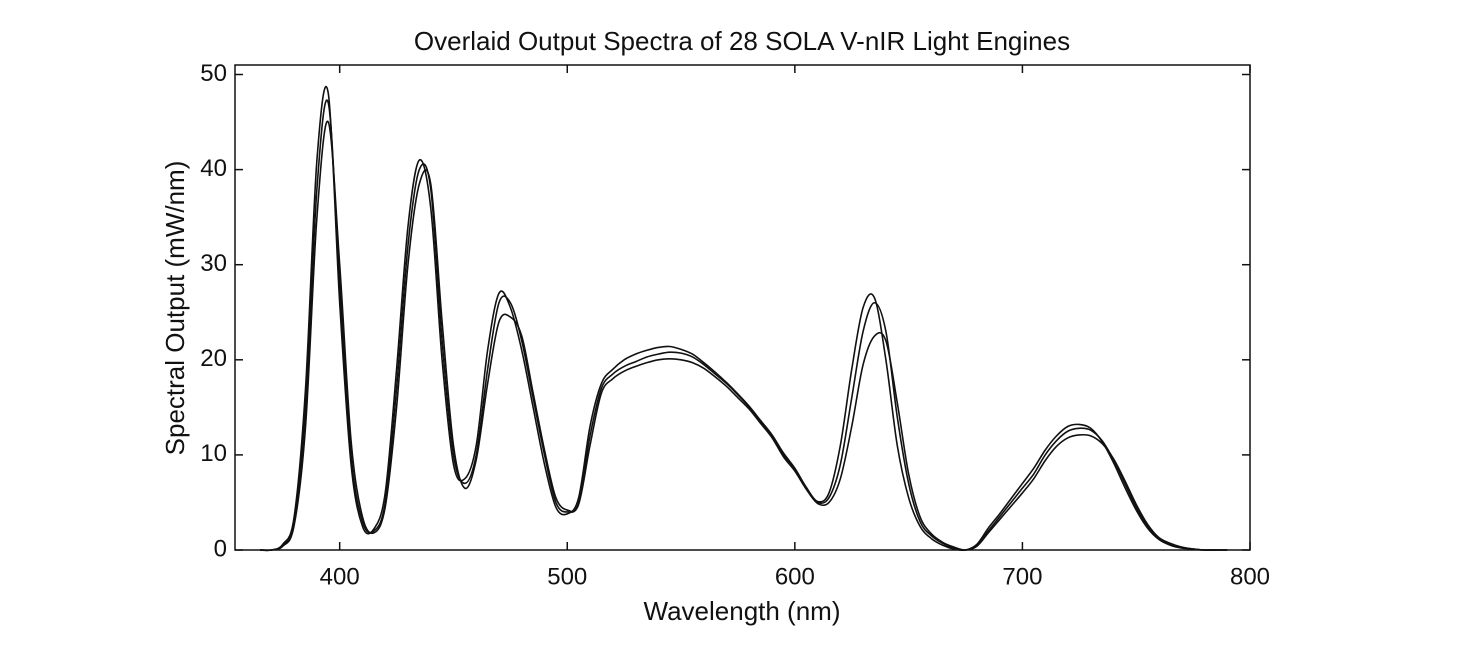 Image resolution: width=1484 pixels, height=662 pixels. What do you see at coordinates (213, 73) in the screenshot?
I see `y-tick-label: 50` at bounding box center [213, 73].